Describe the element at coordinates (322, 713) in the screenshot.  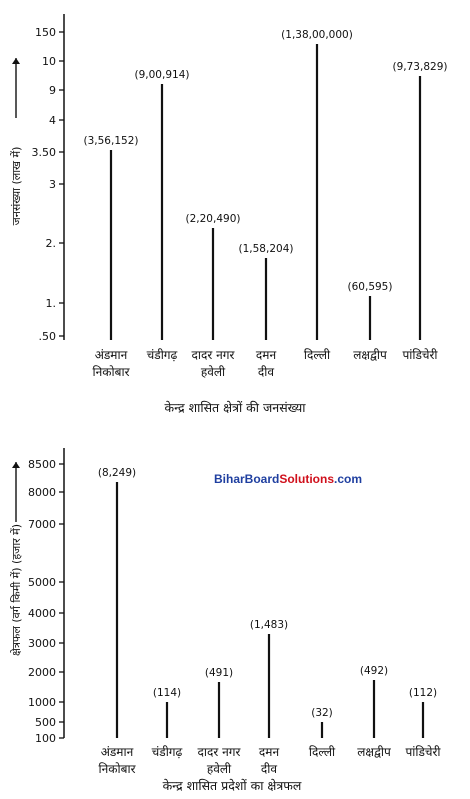
I see `data-label: (32)` at that location.